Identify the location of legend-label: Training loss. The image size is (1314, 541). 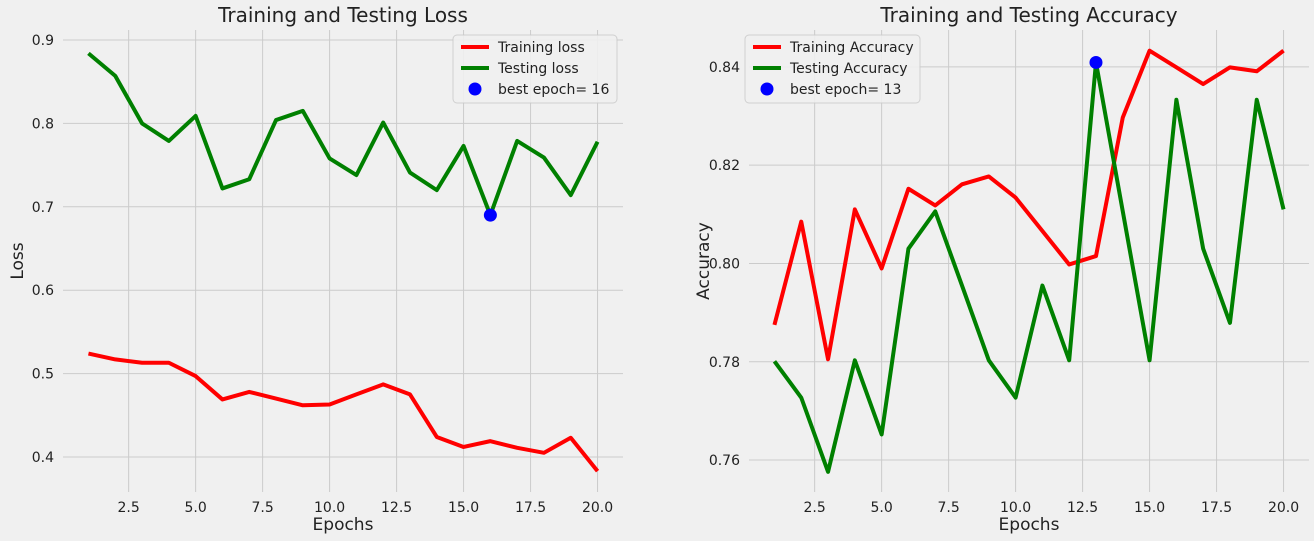
(541, 48).